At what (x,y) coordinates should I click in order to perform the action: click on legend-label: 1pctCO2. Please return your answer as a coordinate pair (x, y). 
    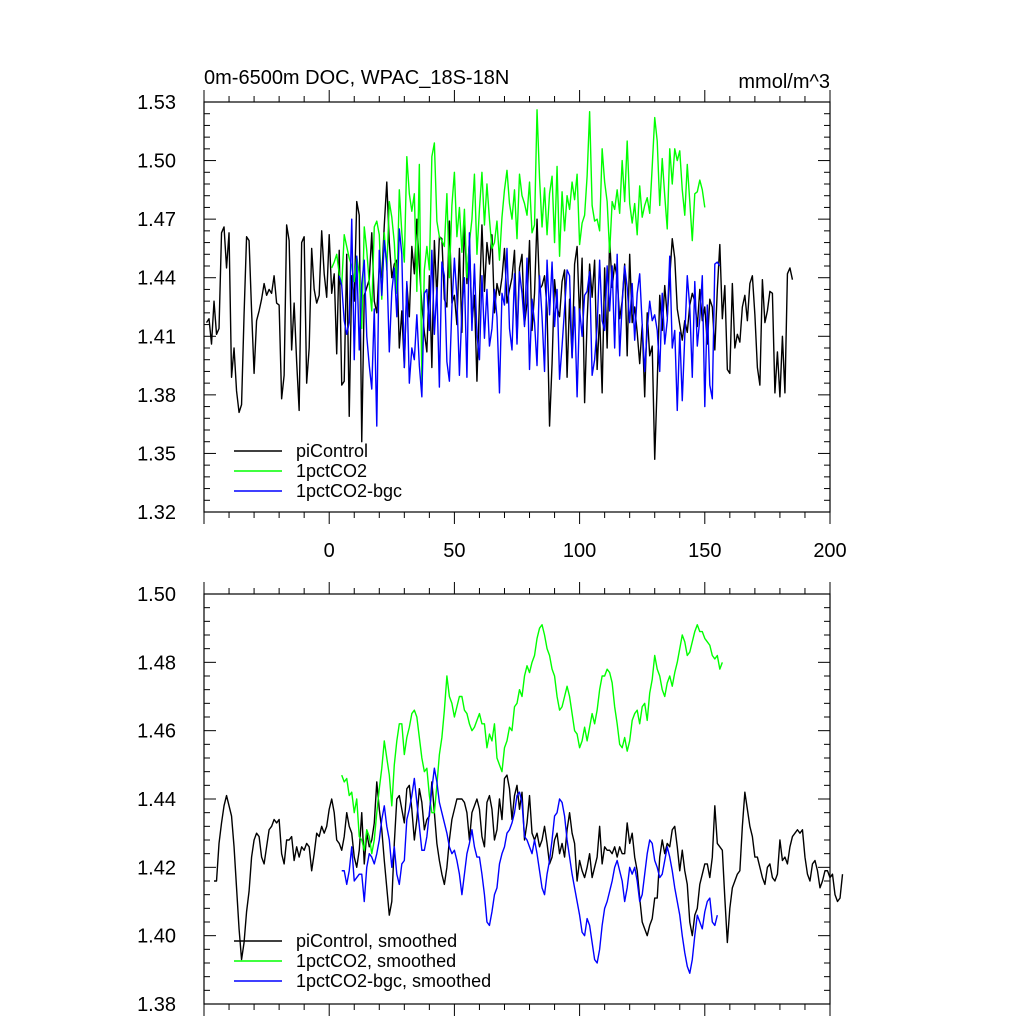
    Looking at the image, I should click on (331, 471).